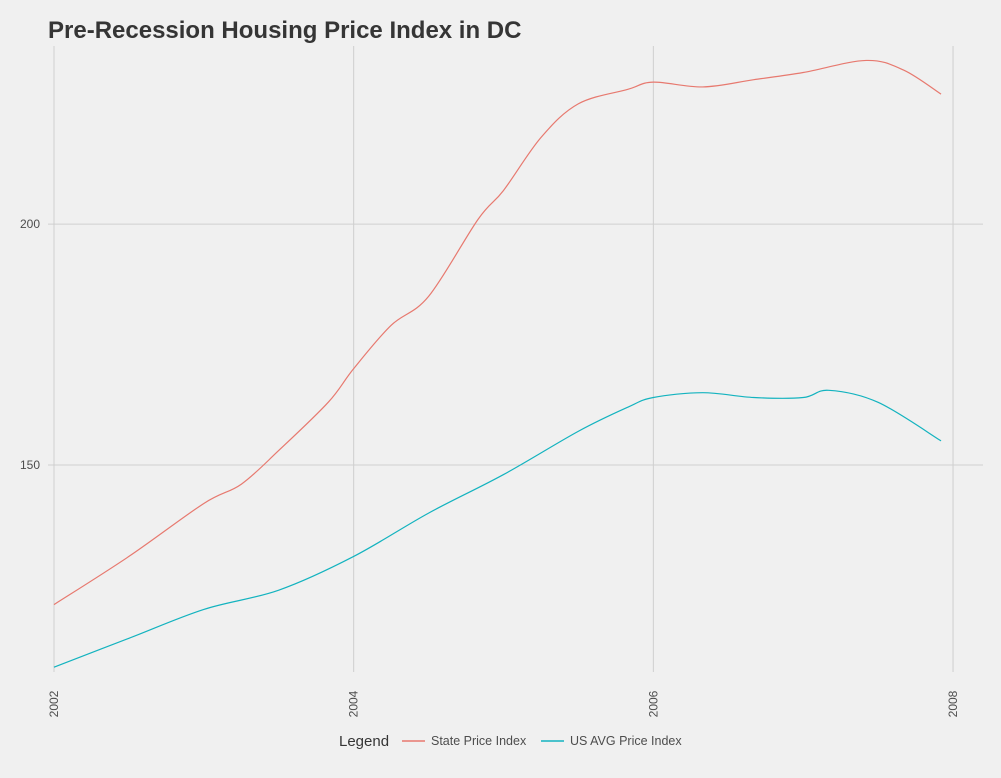 Image resolution: width=1001 pixels, height=778 pixels. What do you see at coordinates (479, 741) in the screenshot?
I see `legend-label: State Price Index` at bounding box center [479, 741].